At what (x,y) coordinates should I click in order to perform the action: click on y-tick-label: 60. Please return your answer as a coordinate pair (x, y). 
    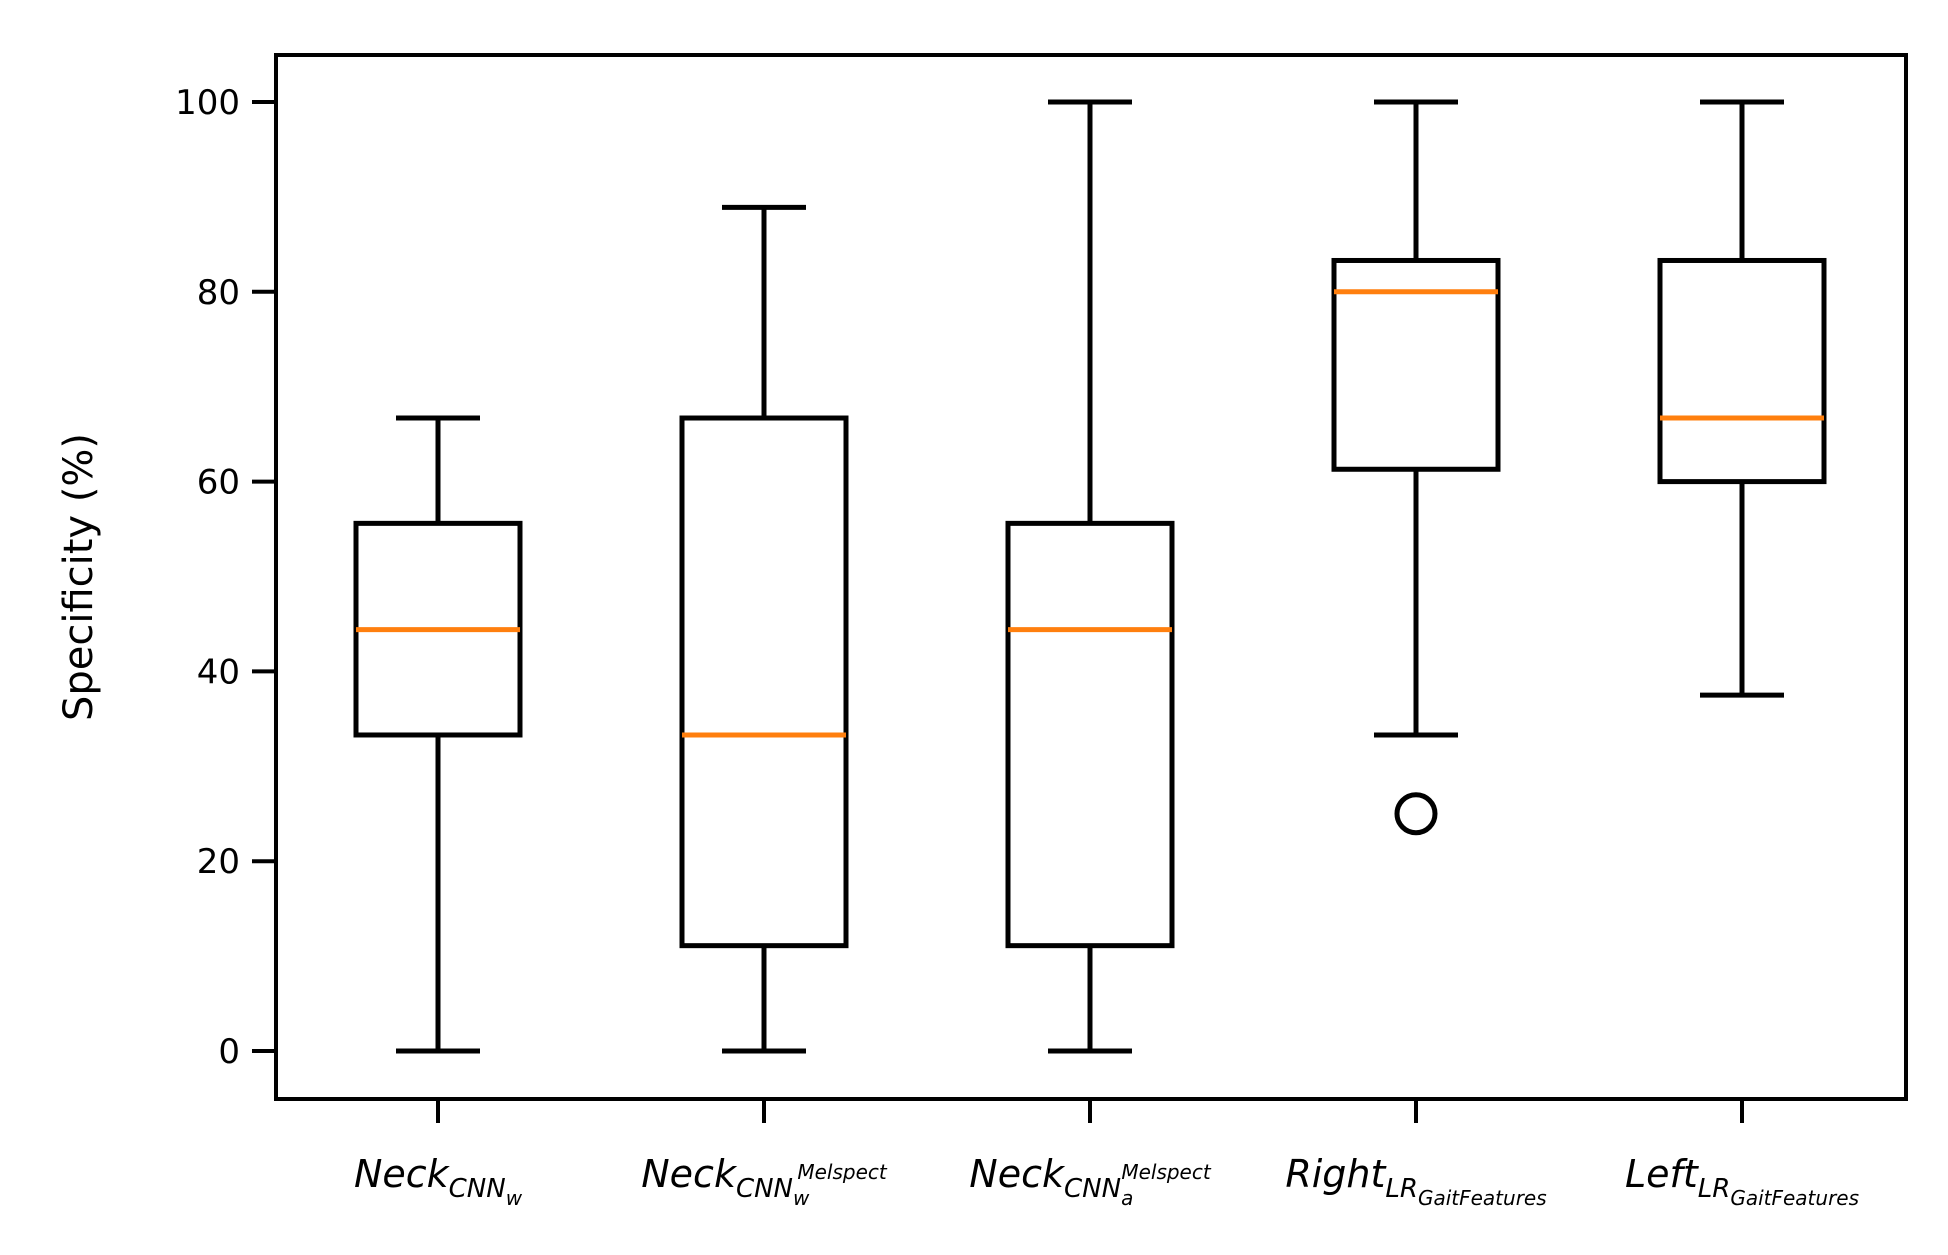
    Looking at the image, I should click on (218, 483).